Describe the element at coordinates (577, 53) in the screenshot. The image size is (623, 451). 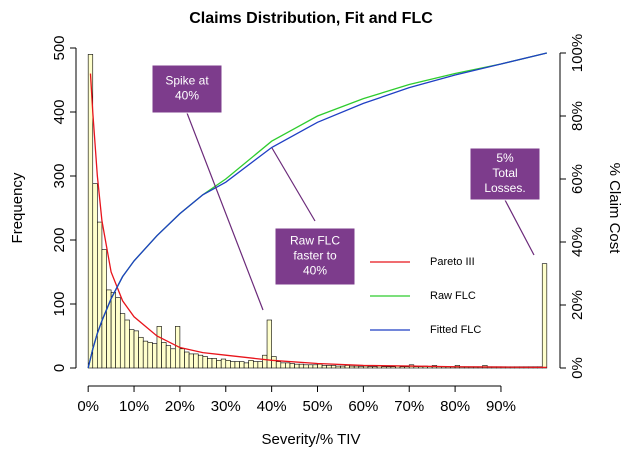
I see `y2-tick-label: 100%` at that location.